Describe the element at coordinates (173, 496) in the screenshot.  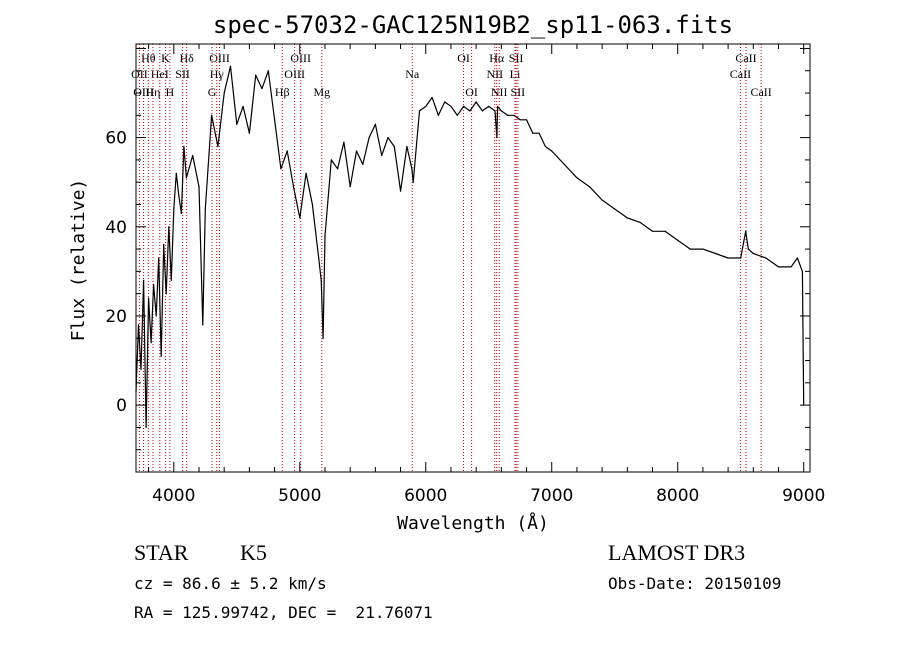
I see `x-tick-label-4000: 4000` at that location.